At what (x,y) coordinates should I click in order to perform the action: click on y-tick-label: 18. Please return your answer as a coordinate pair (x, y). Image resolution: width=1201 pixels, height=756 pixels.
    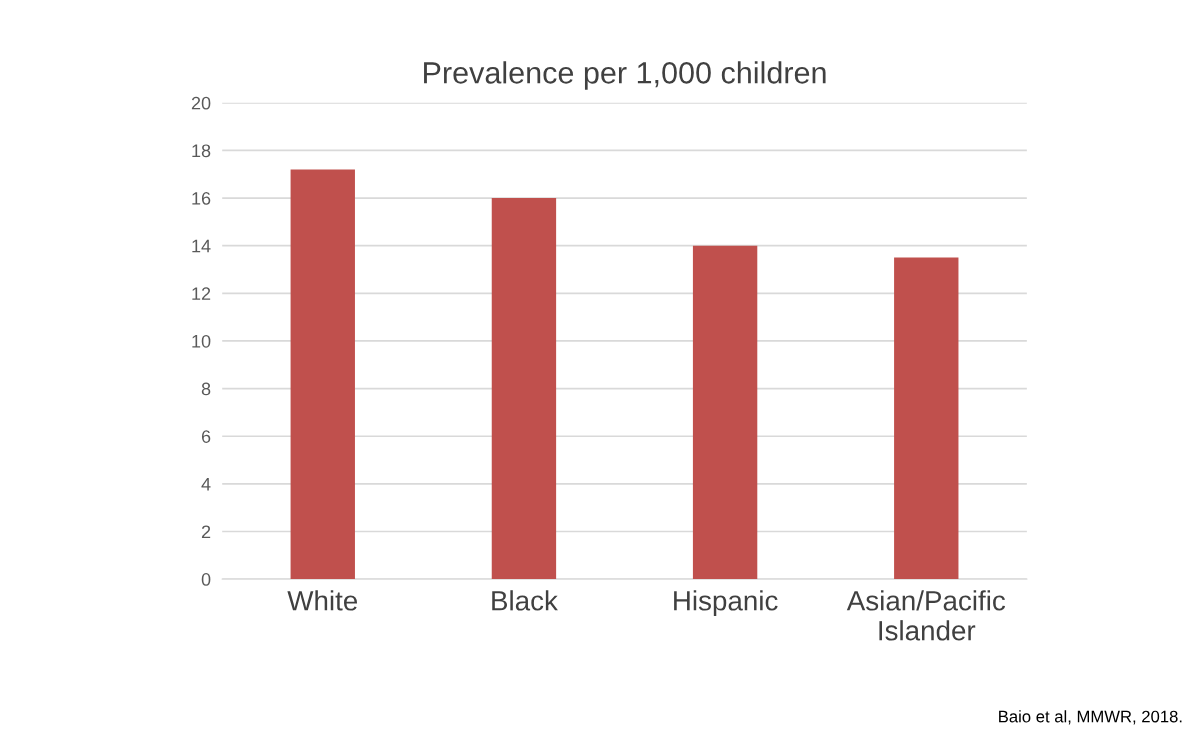
    Looking at the image, I should click on (201, 151).